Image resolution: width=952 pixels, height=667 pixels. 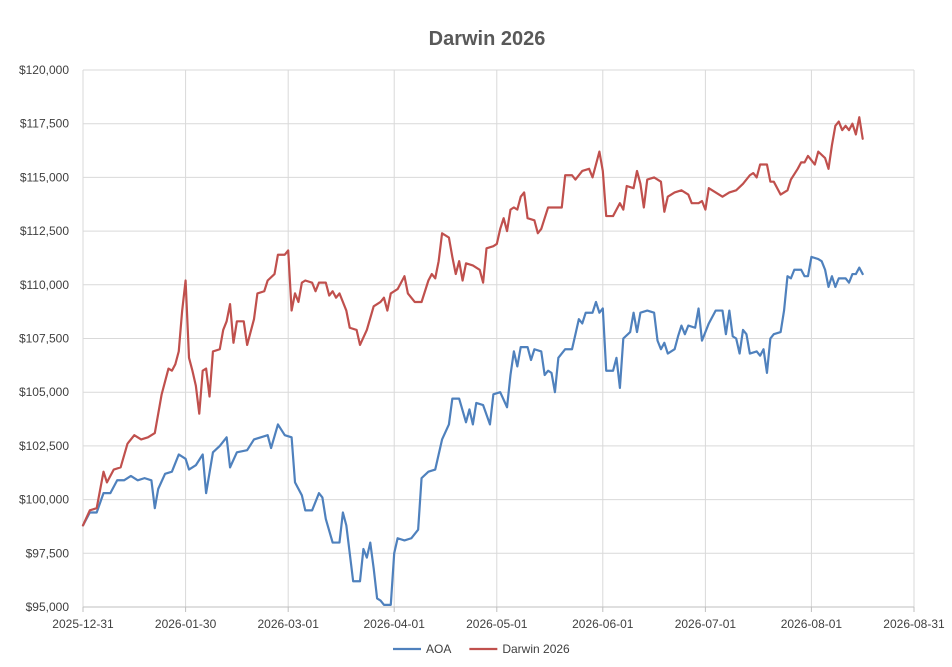 What do you see at coordinates (481, 649) in the screenshot?
I see `legend: AOA Darwin 2026` at bounding box center [481, 649].